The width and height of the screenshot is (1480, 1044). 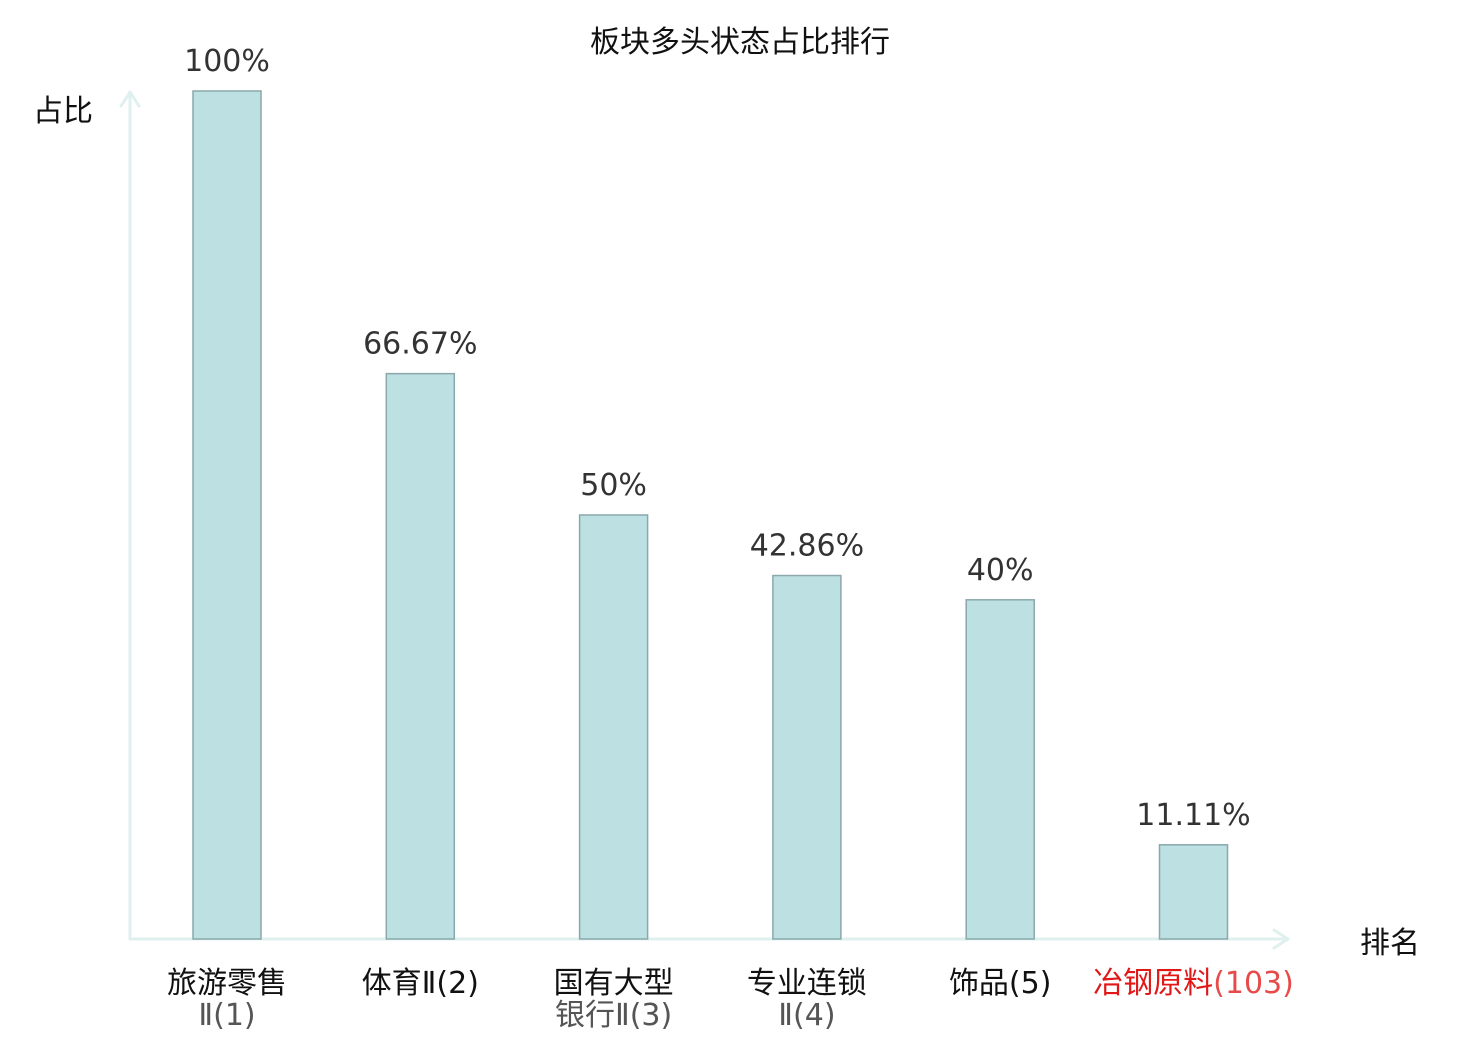 What do you see at coordinates (614, 999) in the screenshot?
I see `x-tick-label: 国有大型银行Ⅱ(3)` at bounding box center [614, 999].